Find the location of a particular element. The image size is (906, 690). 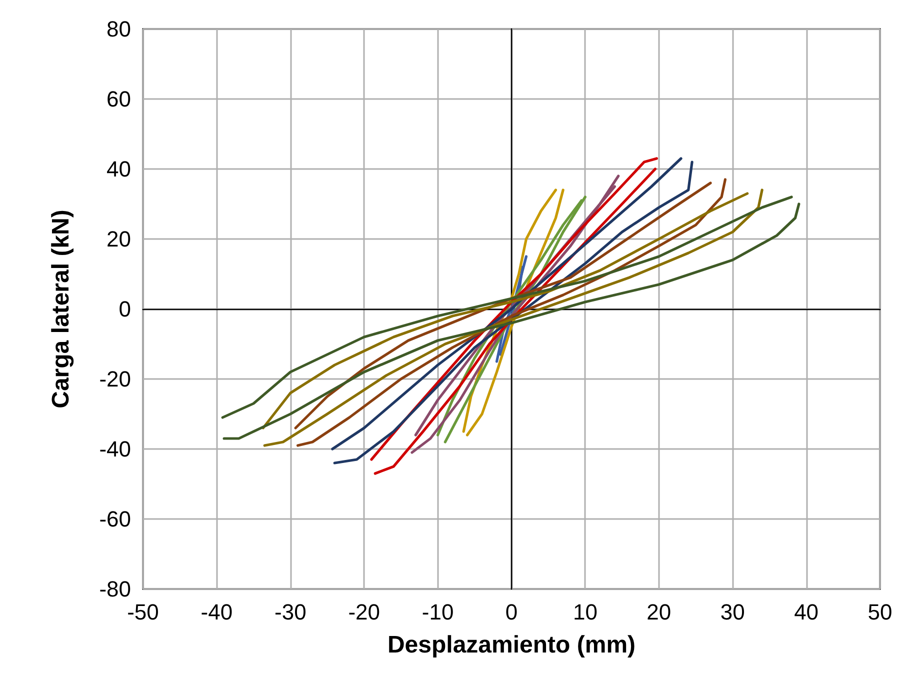

x-tick-label: -50 is located at coordinates (143, 612).